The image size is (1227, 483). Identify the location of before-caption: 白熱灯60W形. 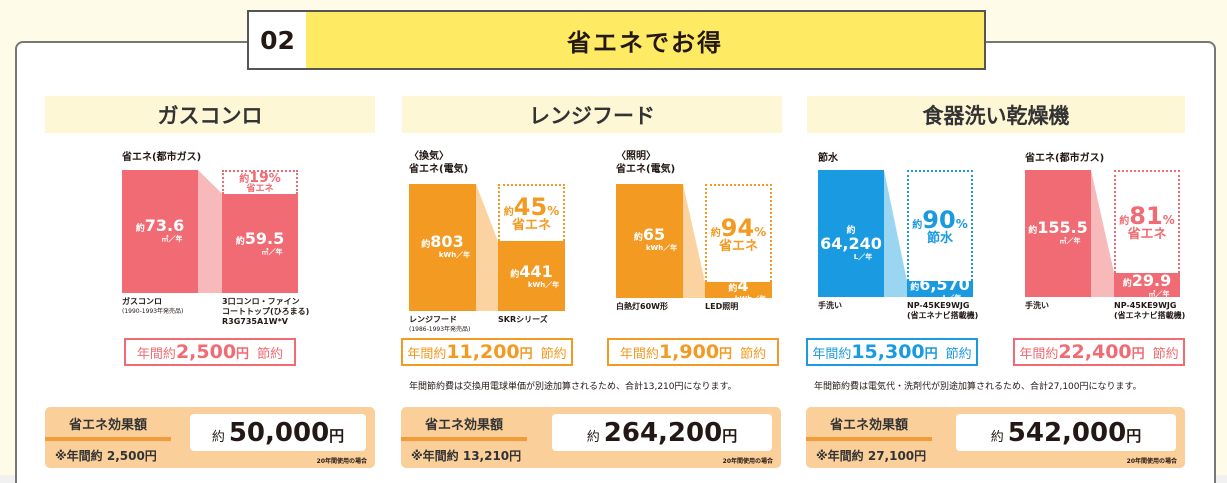
(642, 307).